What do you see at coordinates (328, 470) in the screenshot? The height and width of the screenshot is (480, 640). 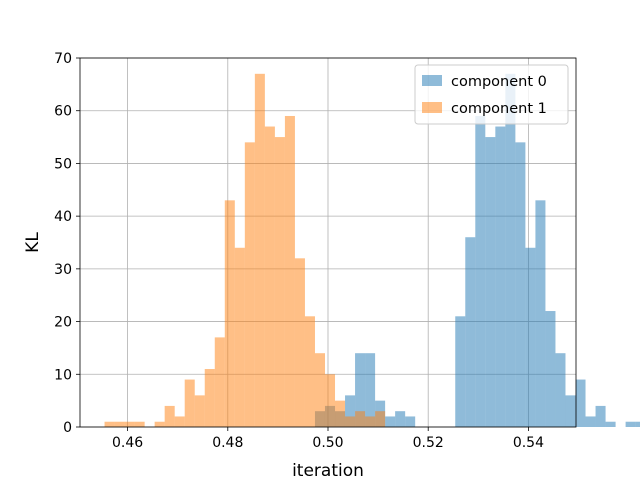 I see `x-axis-label: iteration` at bounding box center [328, 470].